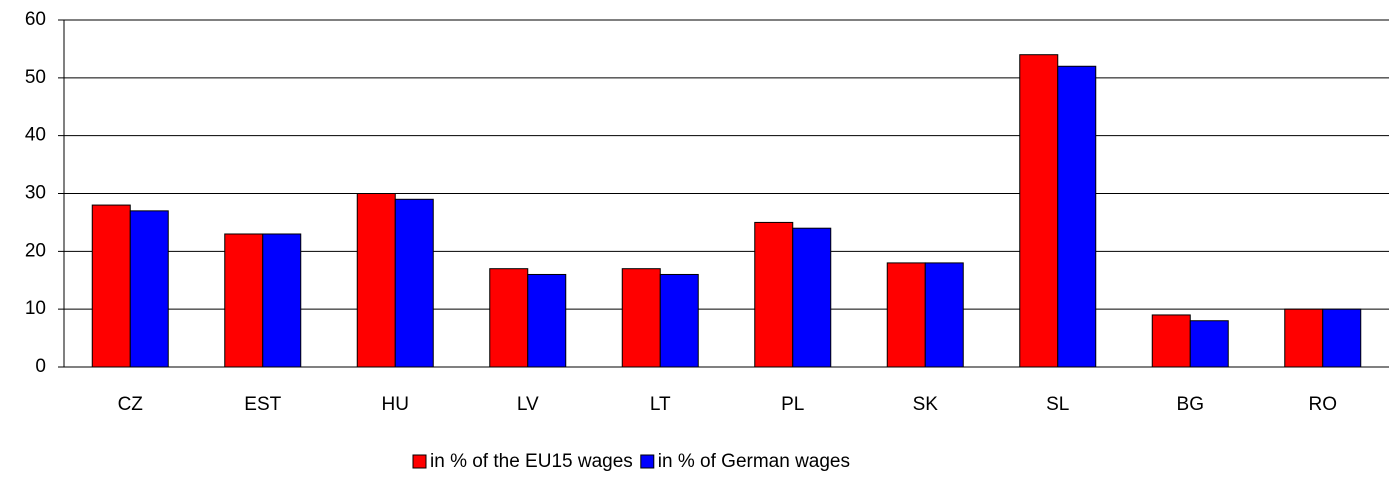 This screenshot has width=1389, height=479. What do you see at coordinates (1190, 404) in the screenshot?
I see `x-tick-label: BG` at bounding box center [1190, 404].